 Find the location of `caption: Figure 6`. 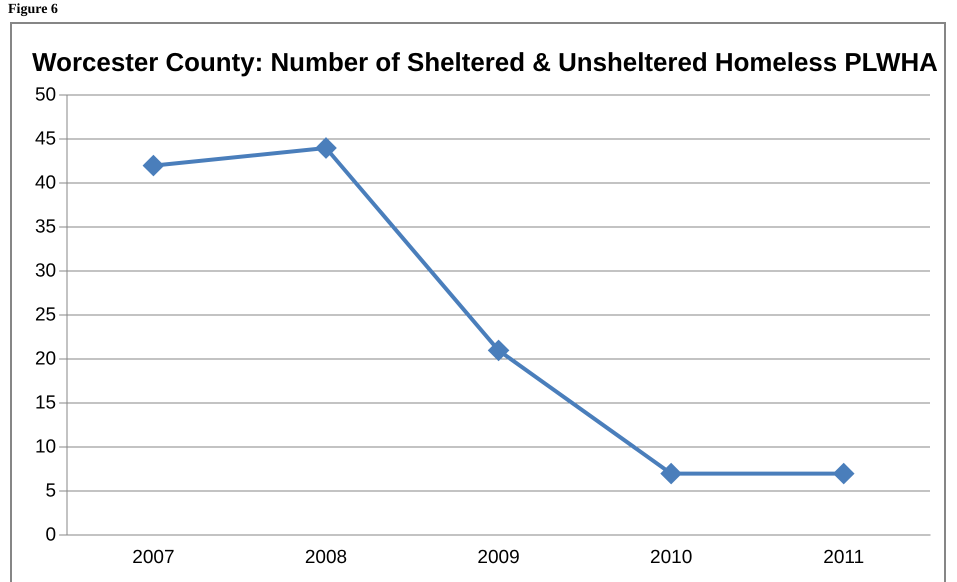

caption: Figure 6 is located at coordinates (33, 10).